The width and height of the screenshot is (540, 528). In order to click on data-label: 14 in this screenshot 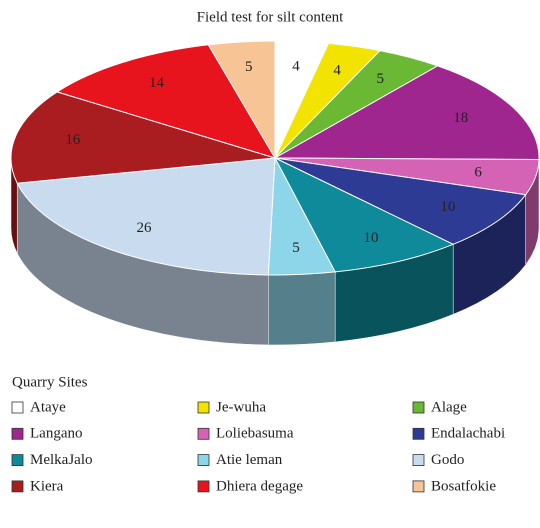, I will do `click(157, 83)`.